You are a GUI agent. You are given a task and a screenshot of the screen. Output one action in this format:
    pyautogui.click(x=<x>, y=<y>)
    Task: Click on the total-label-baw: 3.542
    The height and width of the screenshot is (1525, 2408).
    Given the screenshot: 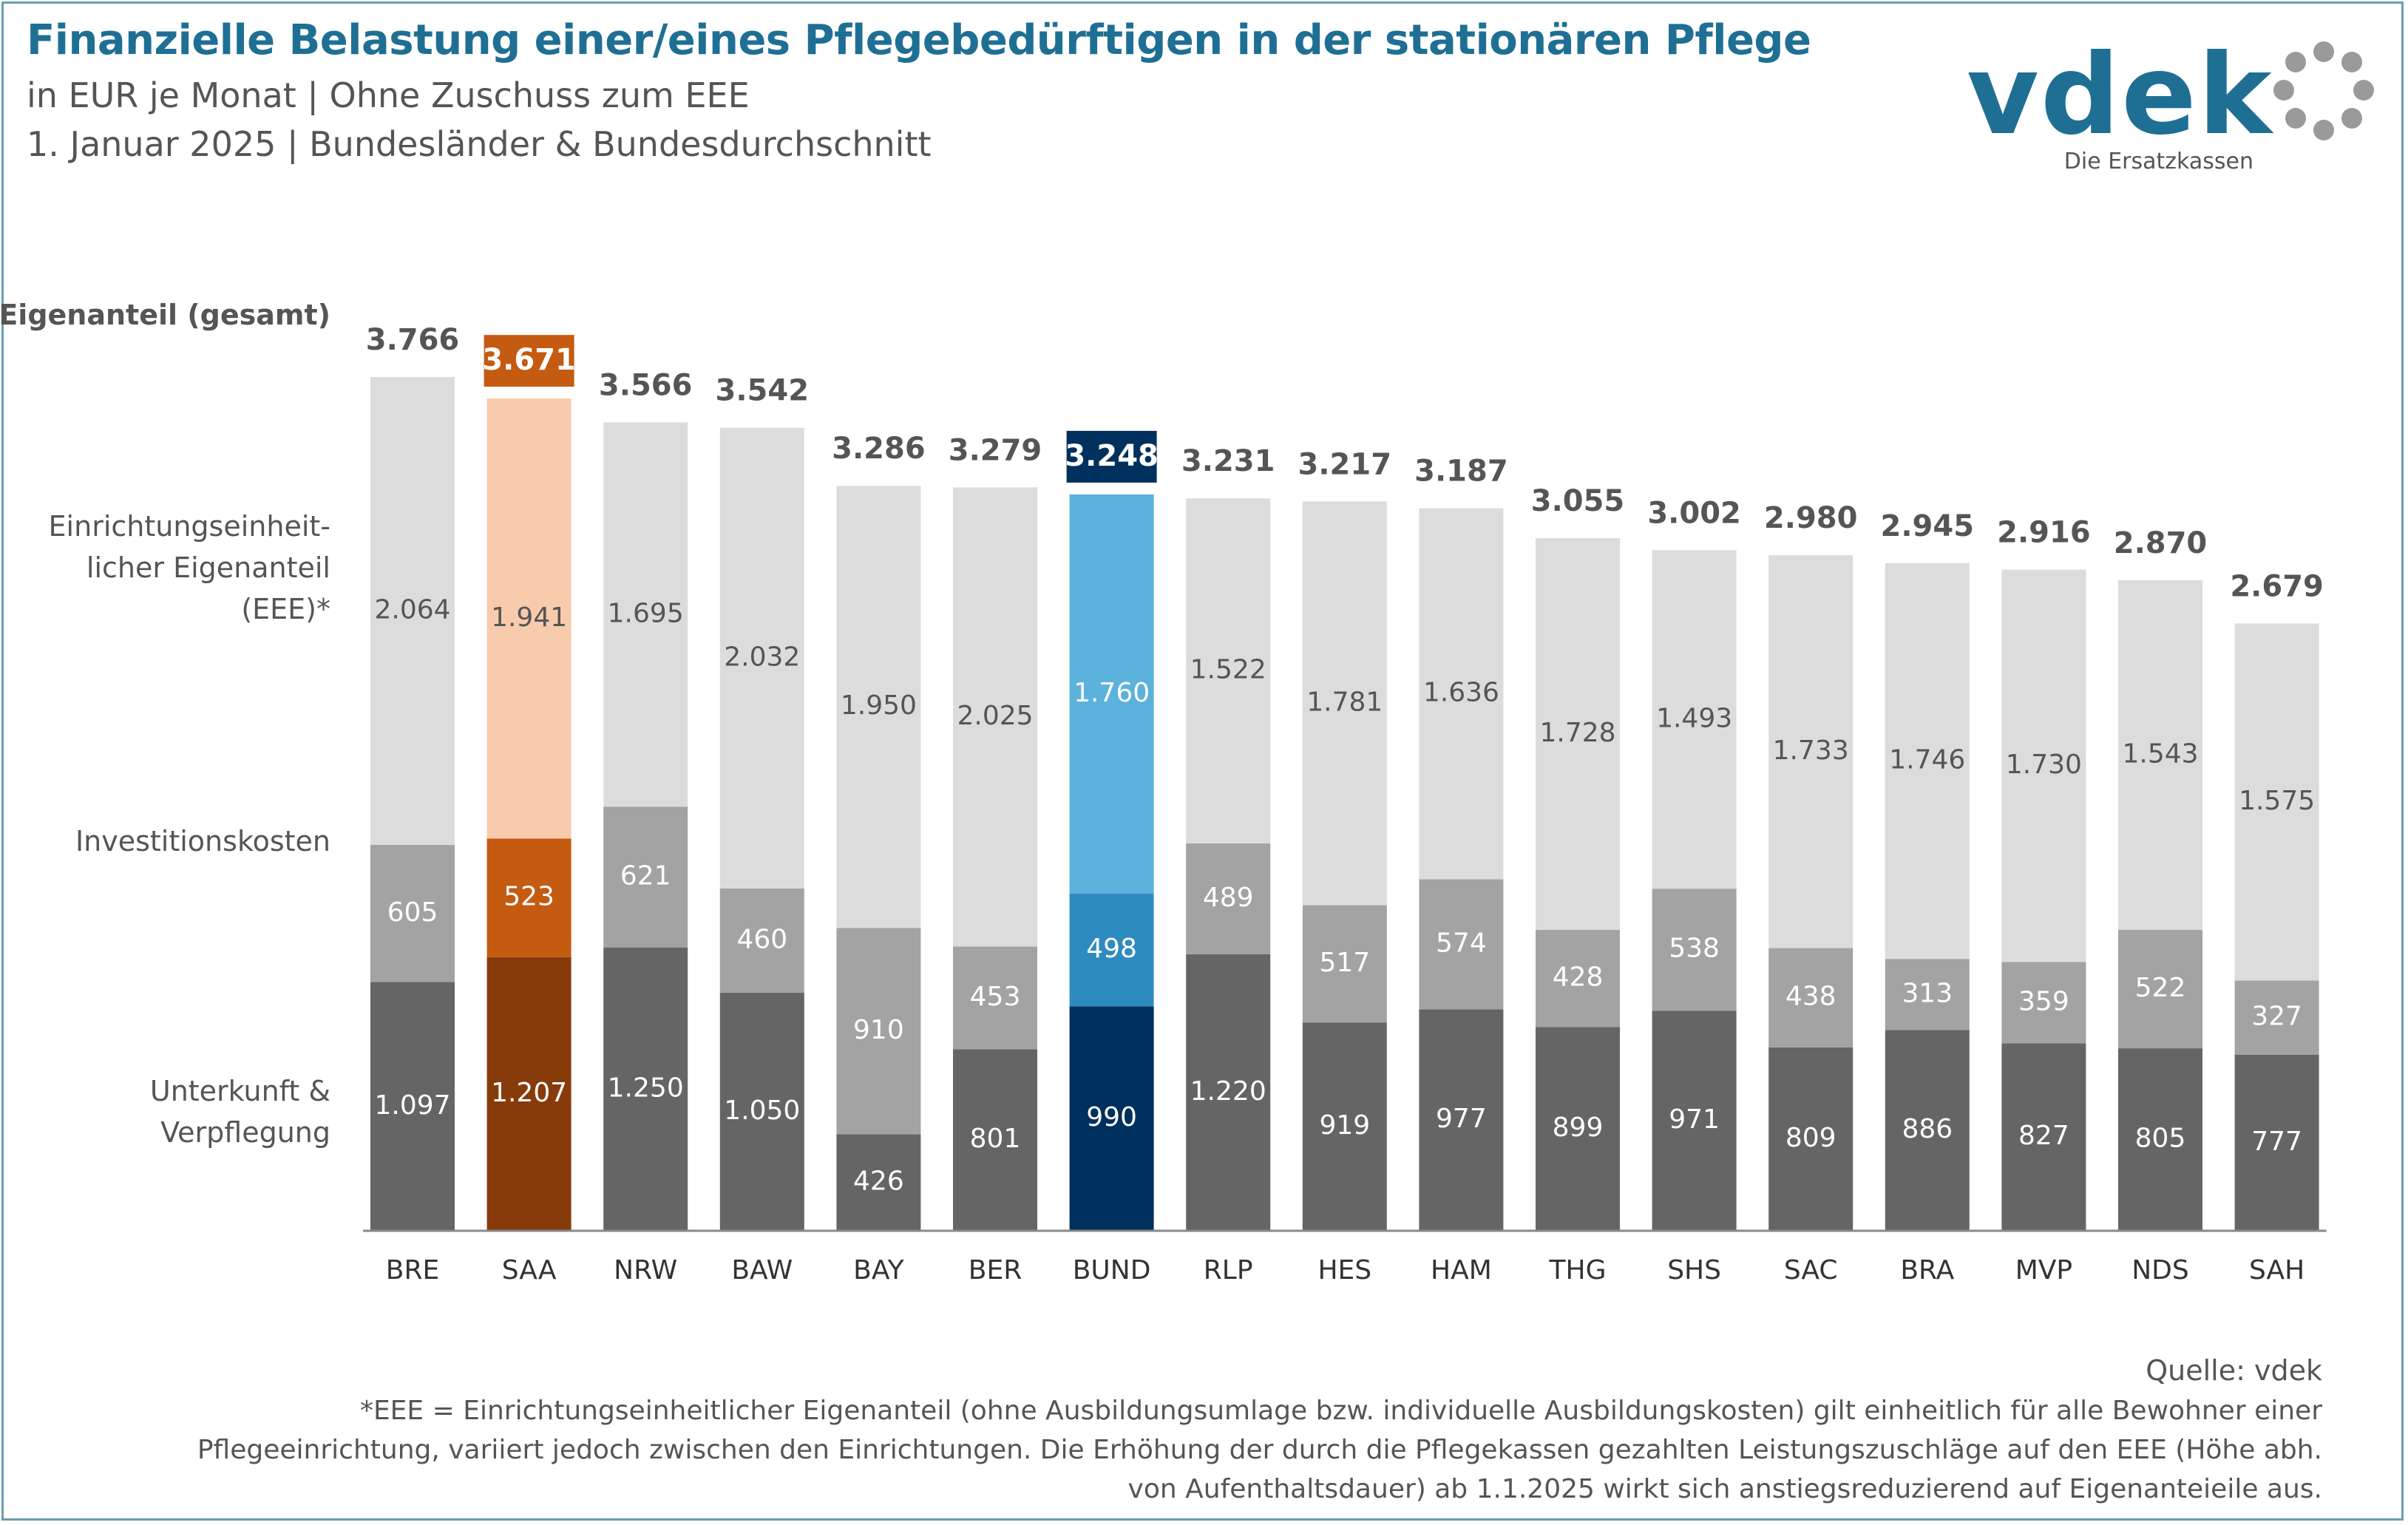 What is the action you would take?
    pyautogui.click(x=763, y=391)
    